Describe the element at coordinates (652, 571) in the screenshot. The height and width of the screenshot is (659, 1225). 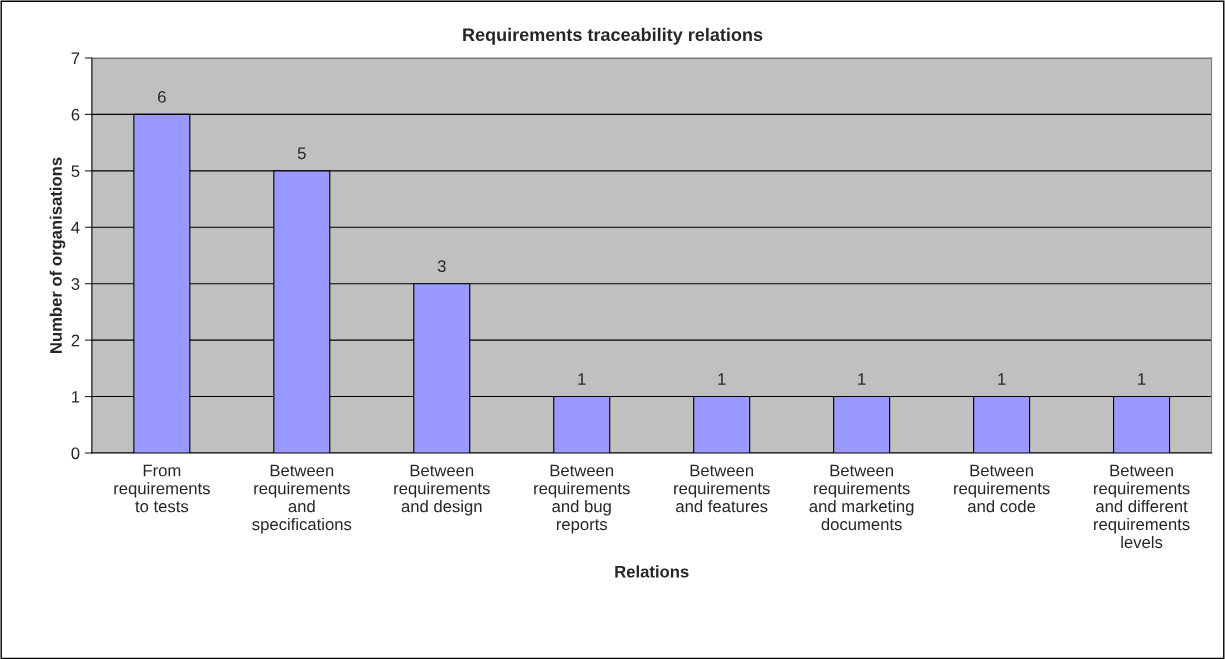
I see `x-axis-title: Relations` at that location.